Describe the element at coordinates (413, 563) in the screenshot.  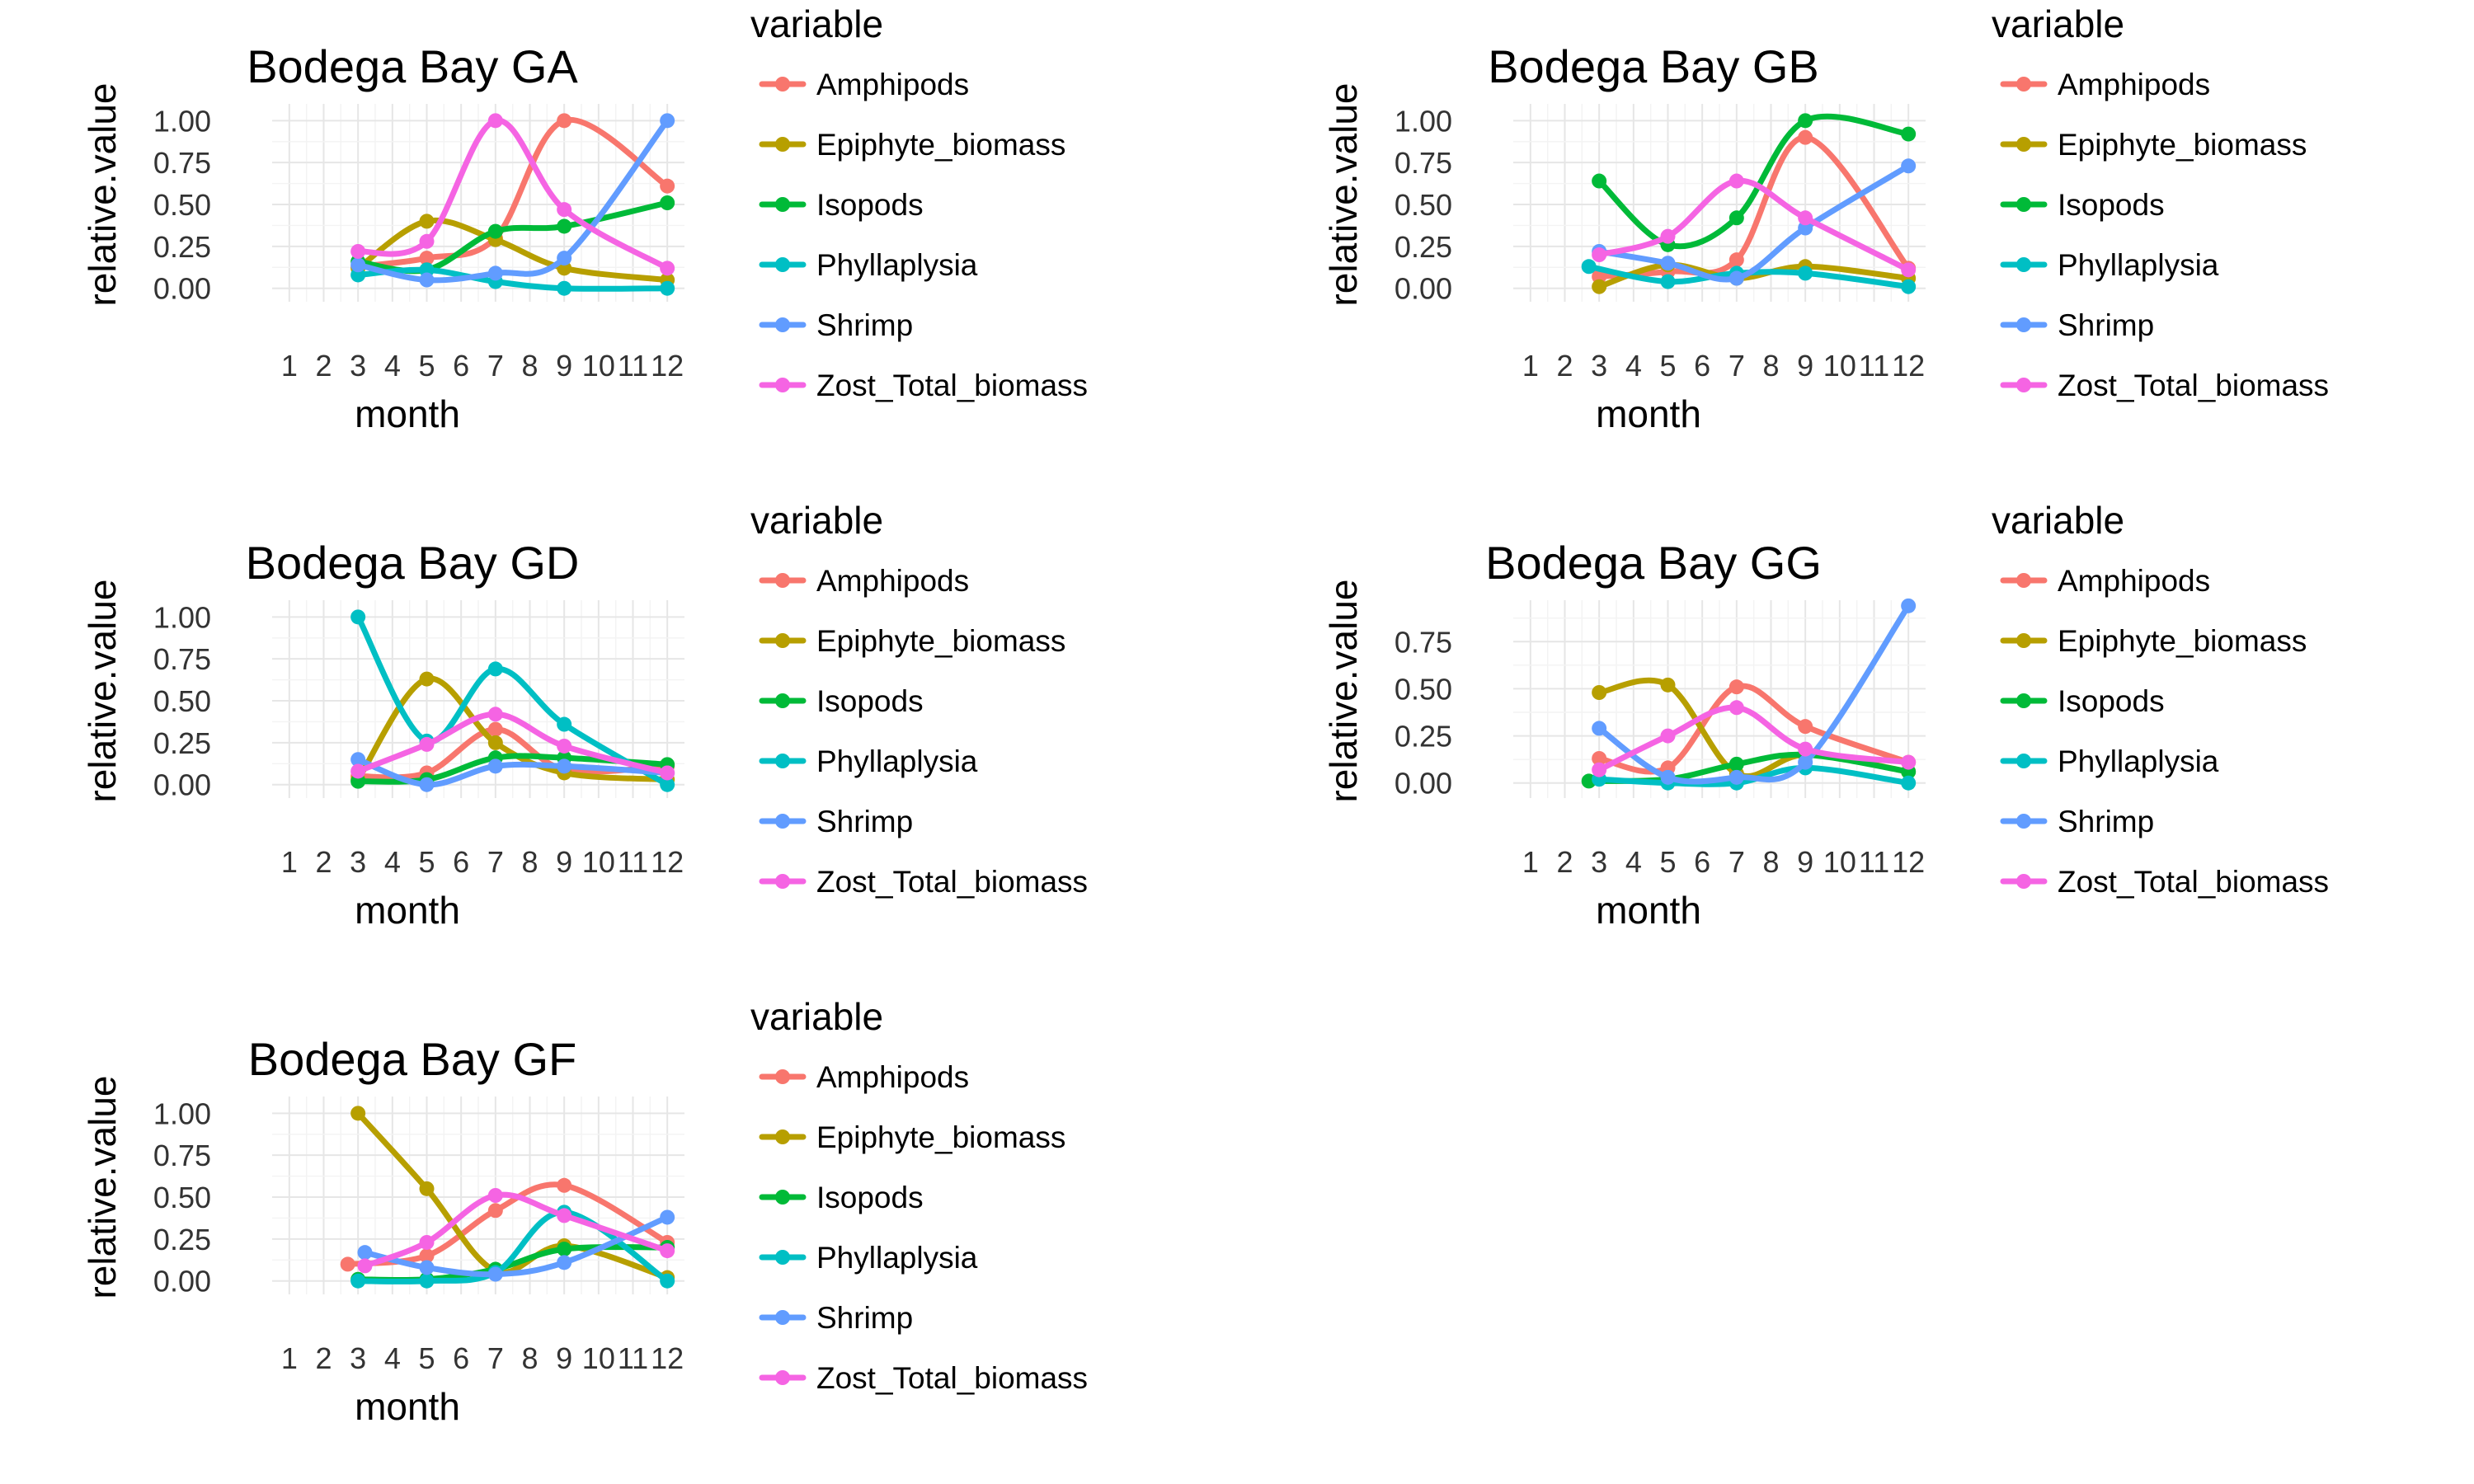
I see `chart-title: Bodega Bay GD` at that location.